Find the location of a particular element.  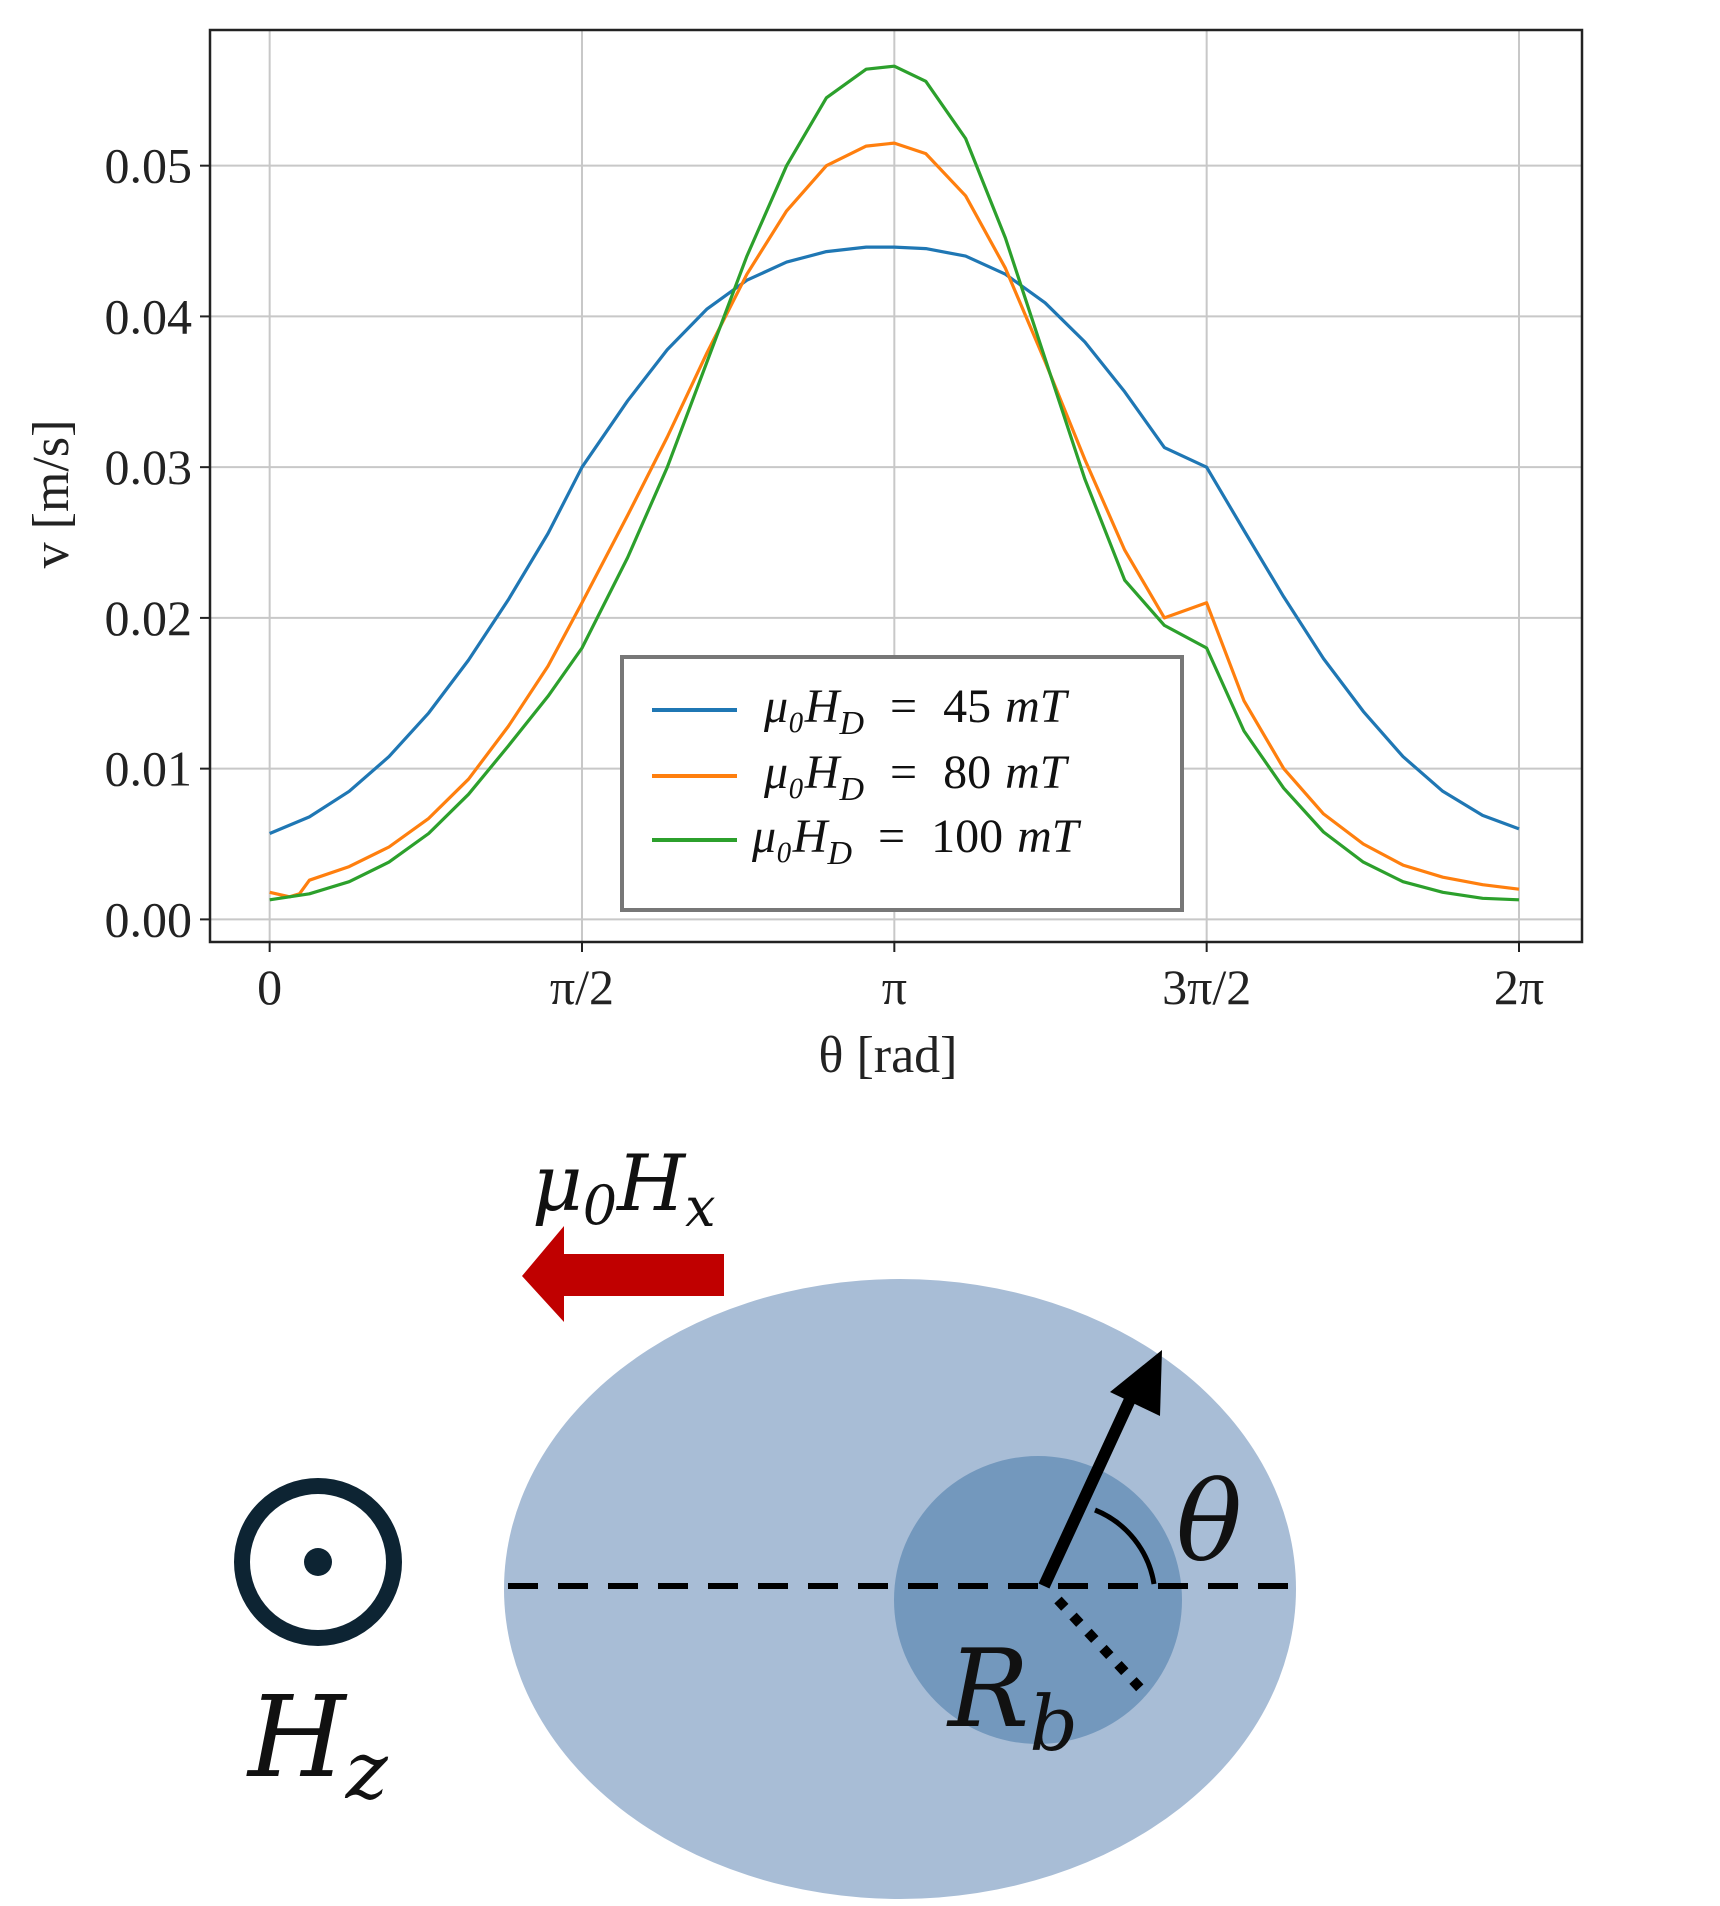

inner-bubble is located at coordinates (1038, 1600).